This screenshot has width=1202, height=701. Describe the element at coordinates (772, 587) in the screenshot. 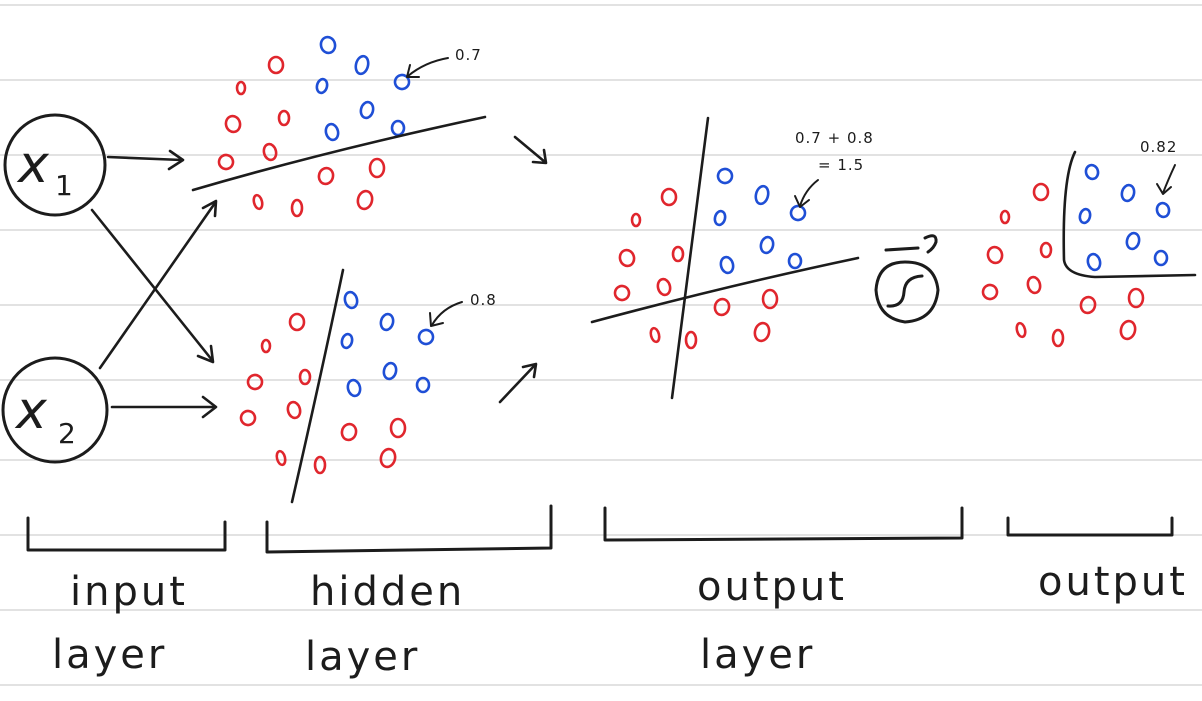

I see `caption-output-layer-line1: output` at that location.